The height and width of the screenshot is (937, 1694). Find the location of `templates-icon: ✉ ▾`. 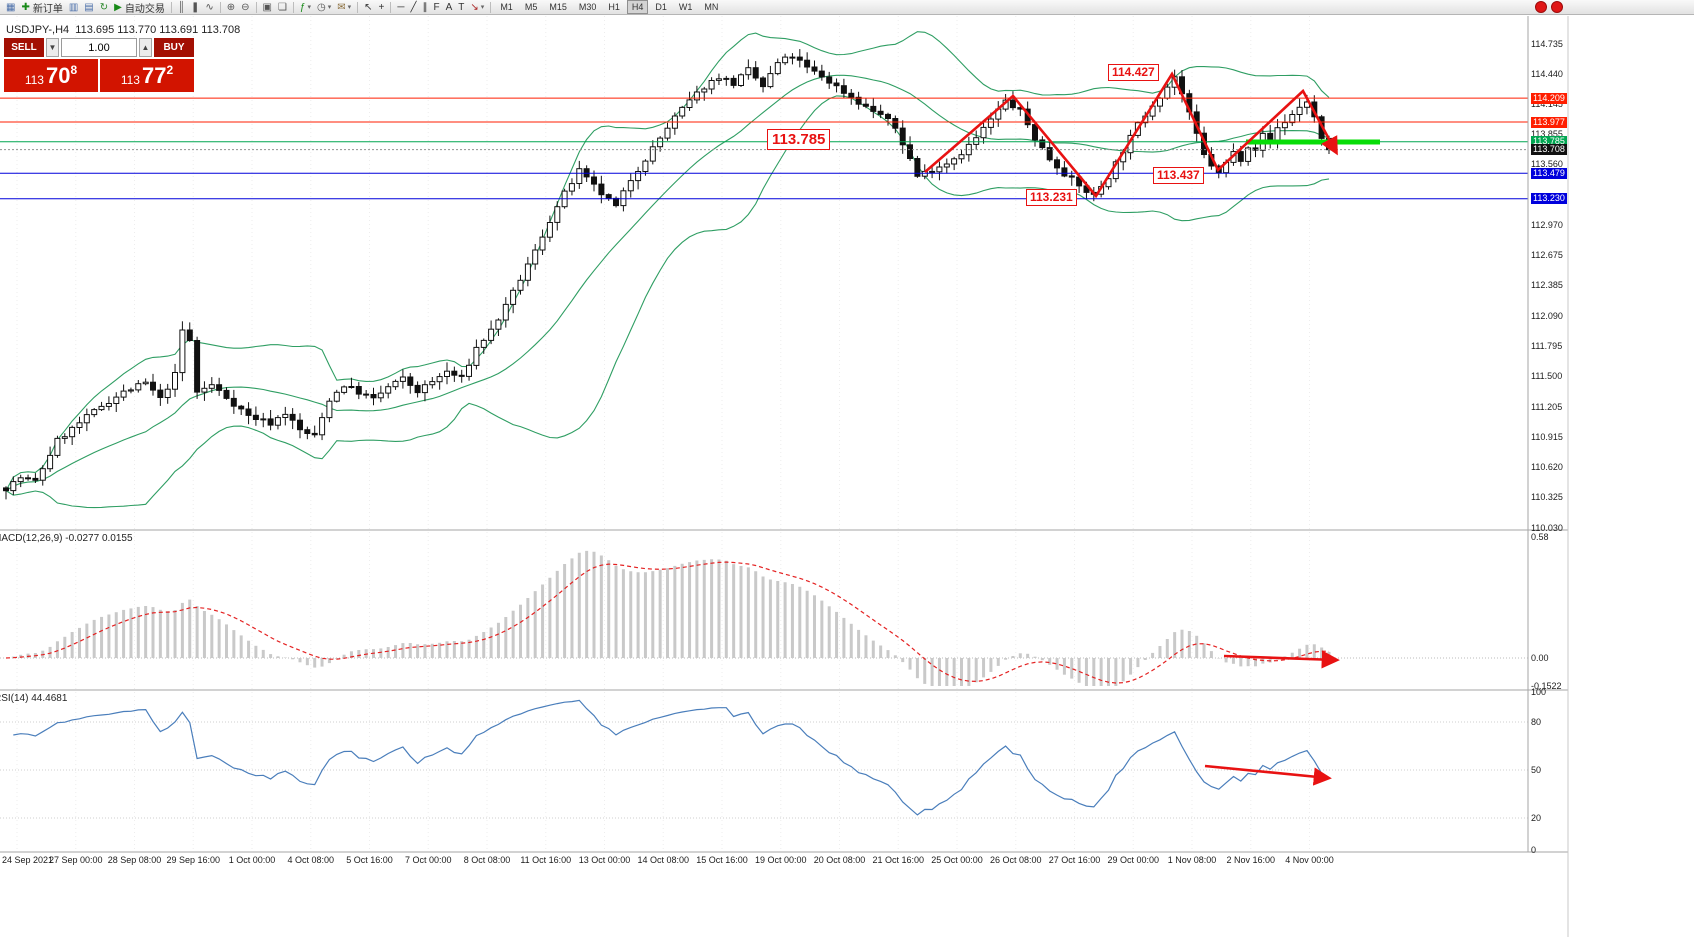

templates-icon: ✉ ▾ is located at coordinates (344, 7).